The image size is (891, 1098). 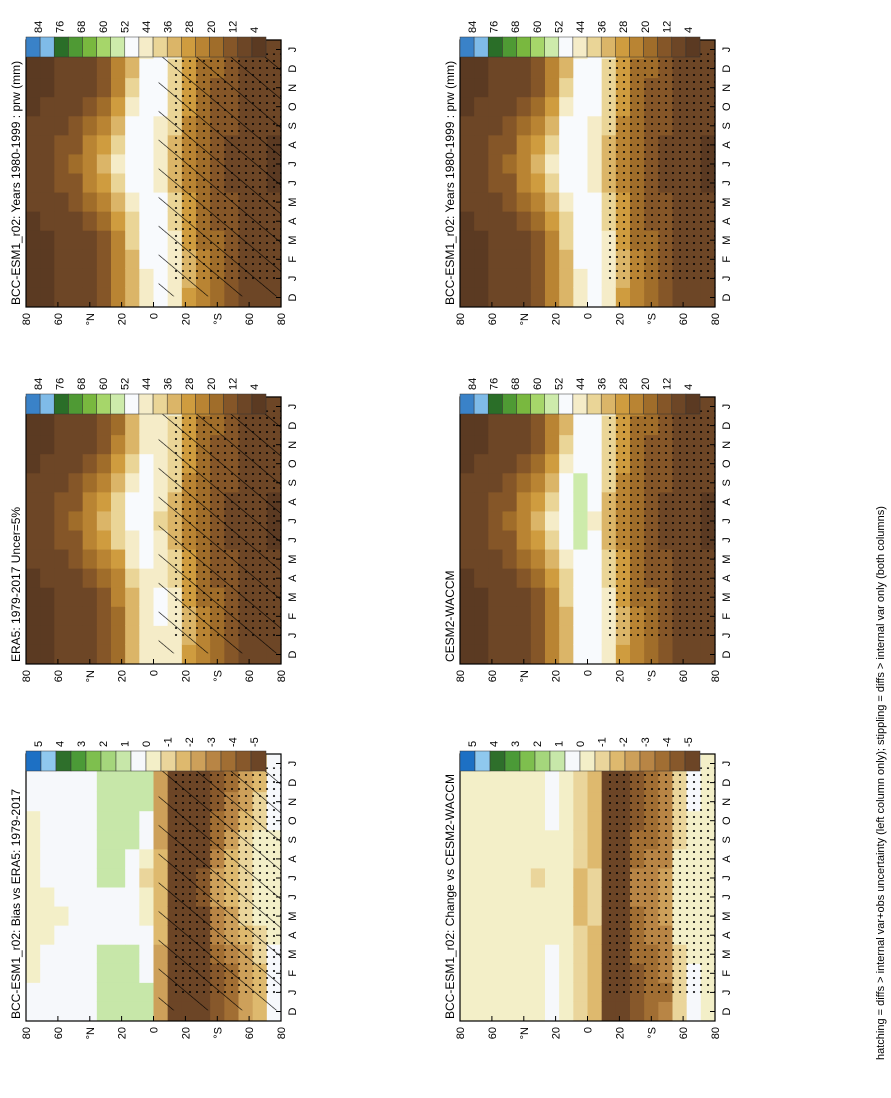 I want to click on y-tick-label: 80, so click(x=282, y=319).